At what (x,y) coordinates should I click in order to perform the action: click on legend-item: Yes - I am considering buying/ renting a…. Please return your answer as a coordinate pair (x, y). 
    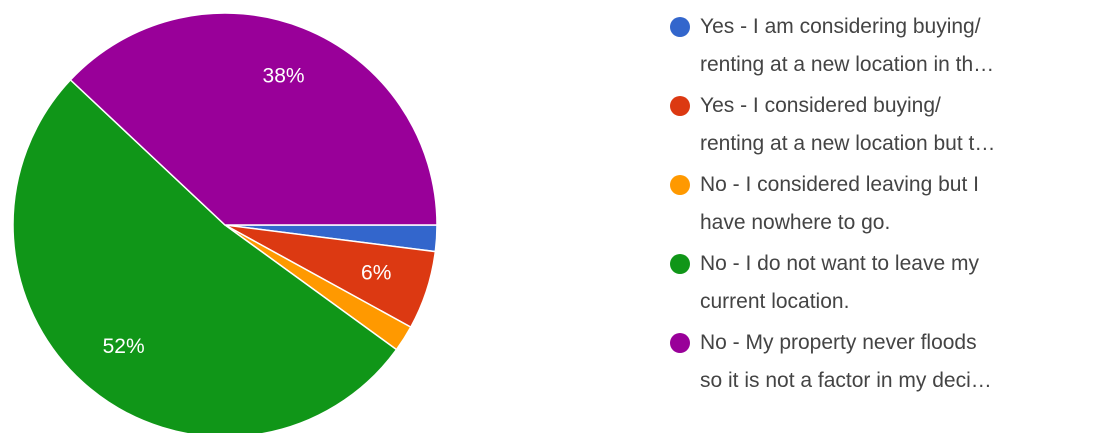
    Looking at the image, I should click on (889, 47).